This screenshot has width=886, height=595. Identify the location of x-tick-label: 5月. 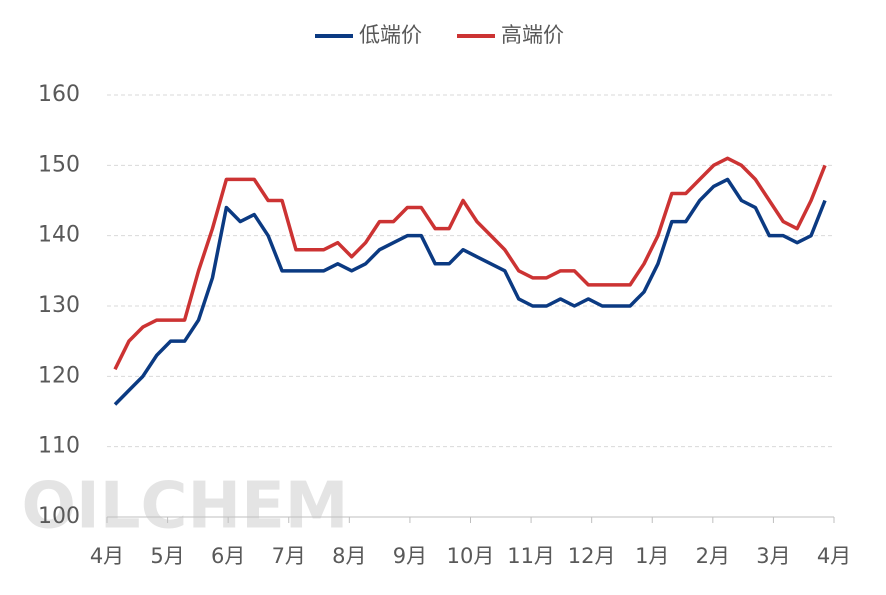
(167, 556).